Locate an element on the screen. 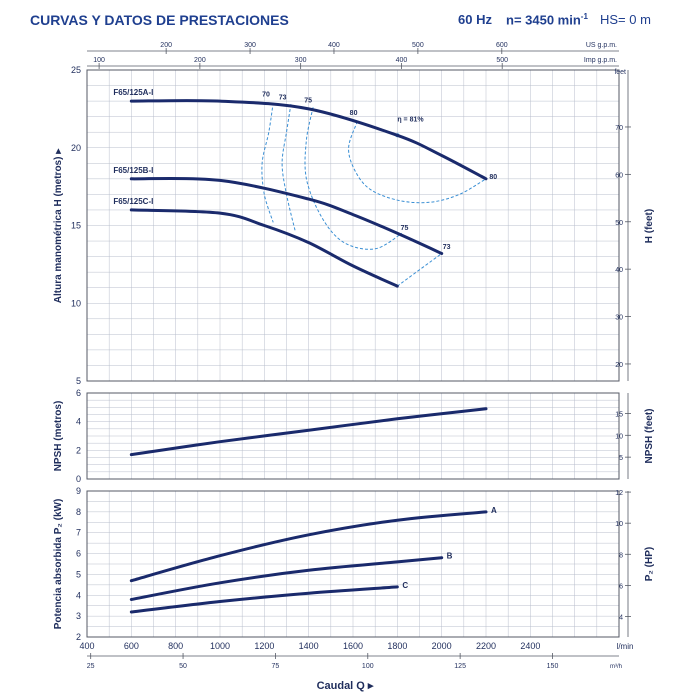  power-y-right-title: P₂ (HP) is located at coordinates (649, 564).